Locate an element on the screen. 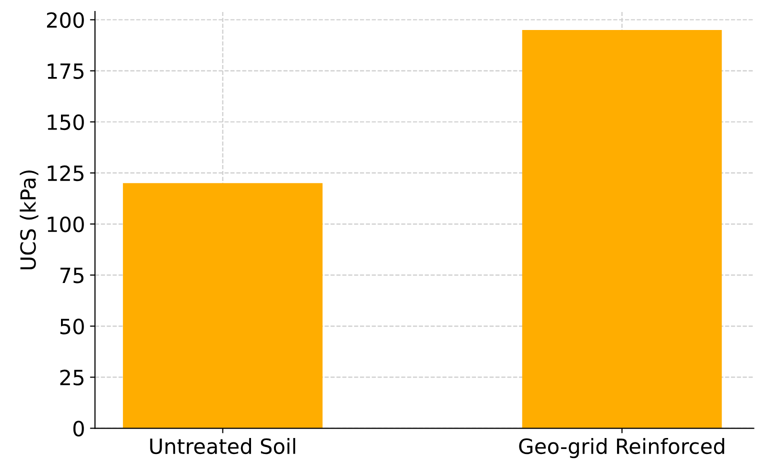 The width and height of the screenshot is (766, 463). y-tick-label: 25 is located at coordinates (72, 378).